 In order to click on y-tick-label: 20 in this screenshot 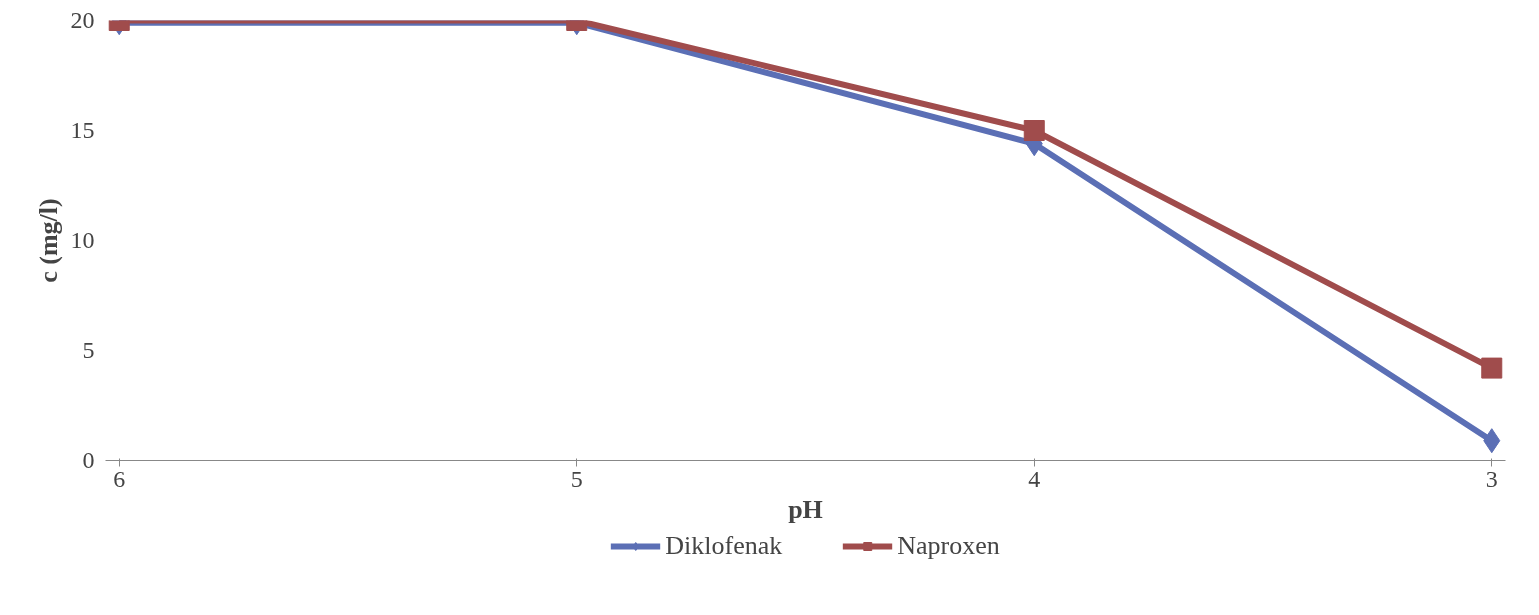, I will do `click(82, 20)`.